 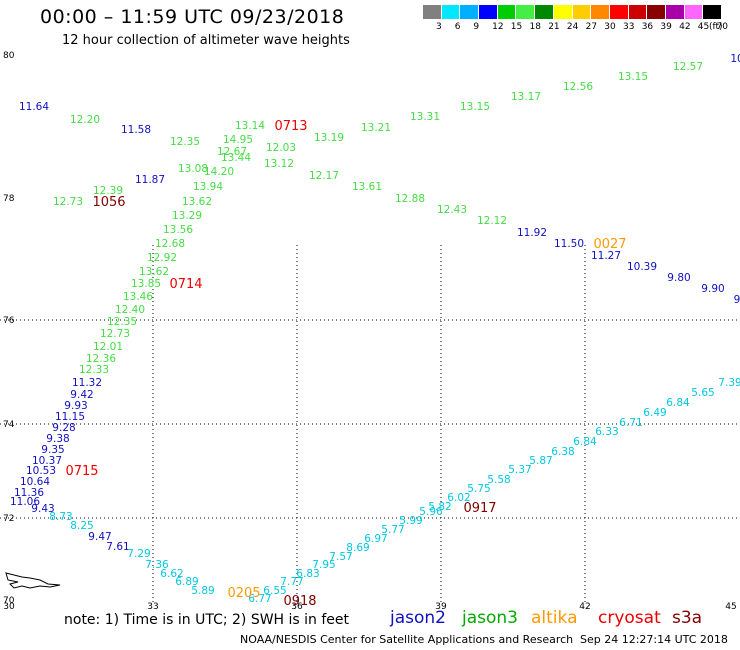 What do you see at coordinates (138, 297) in the screenshot?
I see `wave-height-green: 13.46` at bounding box center [138, 297].